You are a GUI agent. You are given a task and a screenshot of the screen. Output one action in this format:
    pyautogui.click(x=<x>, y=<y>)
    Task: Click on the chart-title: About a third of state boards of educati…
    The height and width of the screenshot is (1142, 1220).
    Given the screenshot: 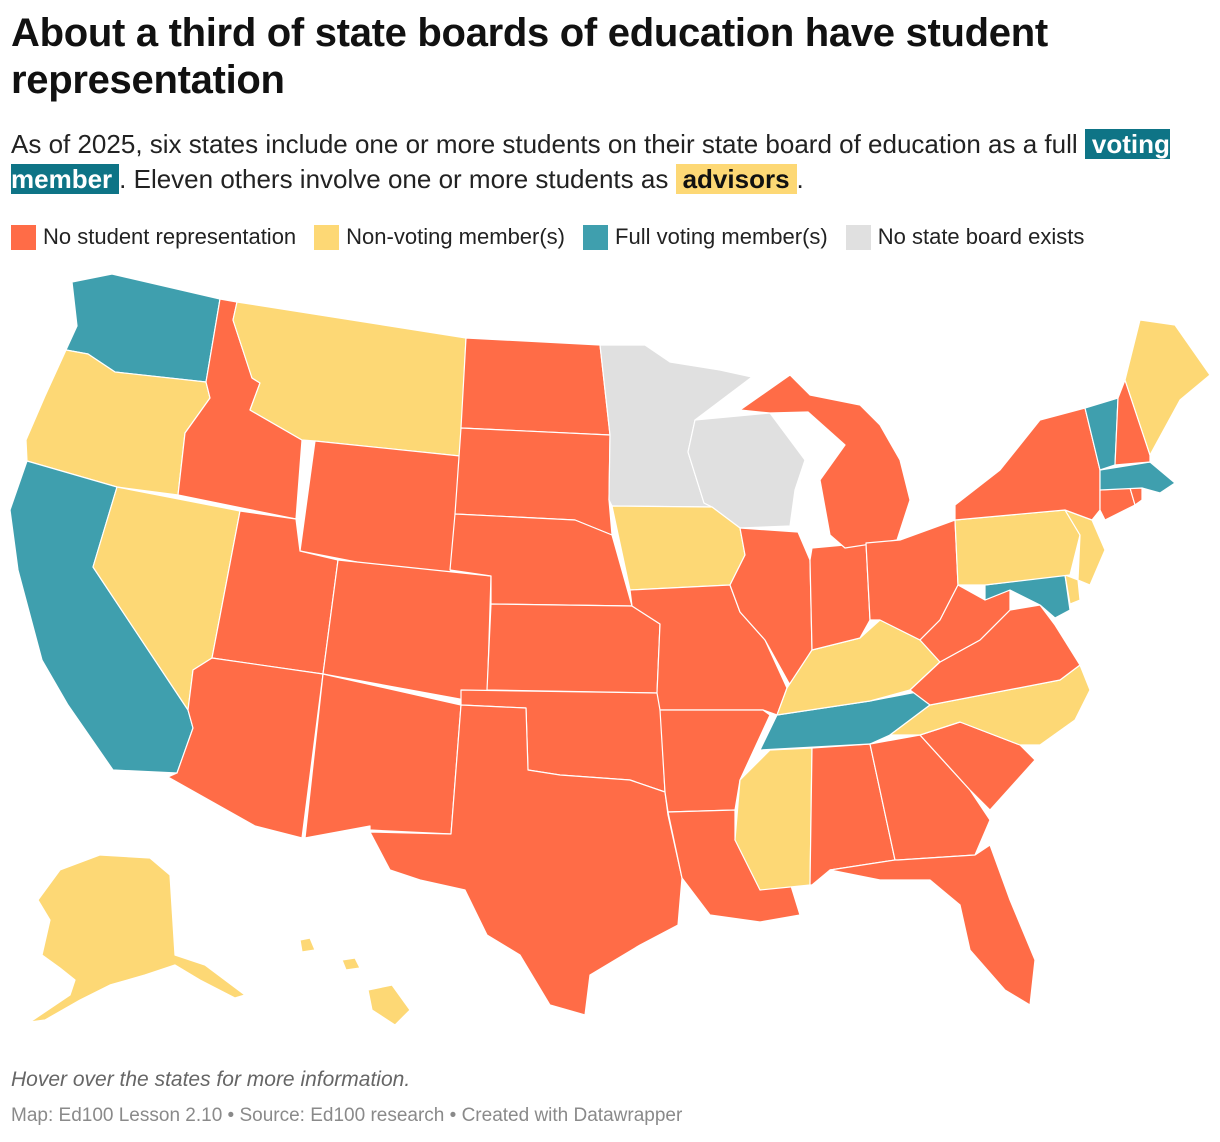 What is the action you would take?
    pyautogui.click(x=529, y=56)
    